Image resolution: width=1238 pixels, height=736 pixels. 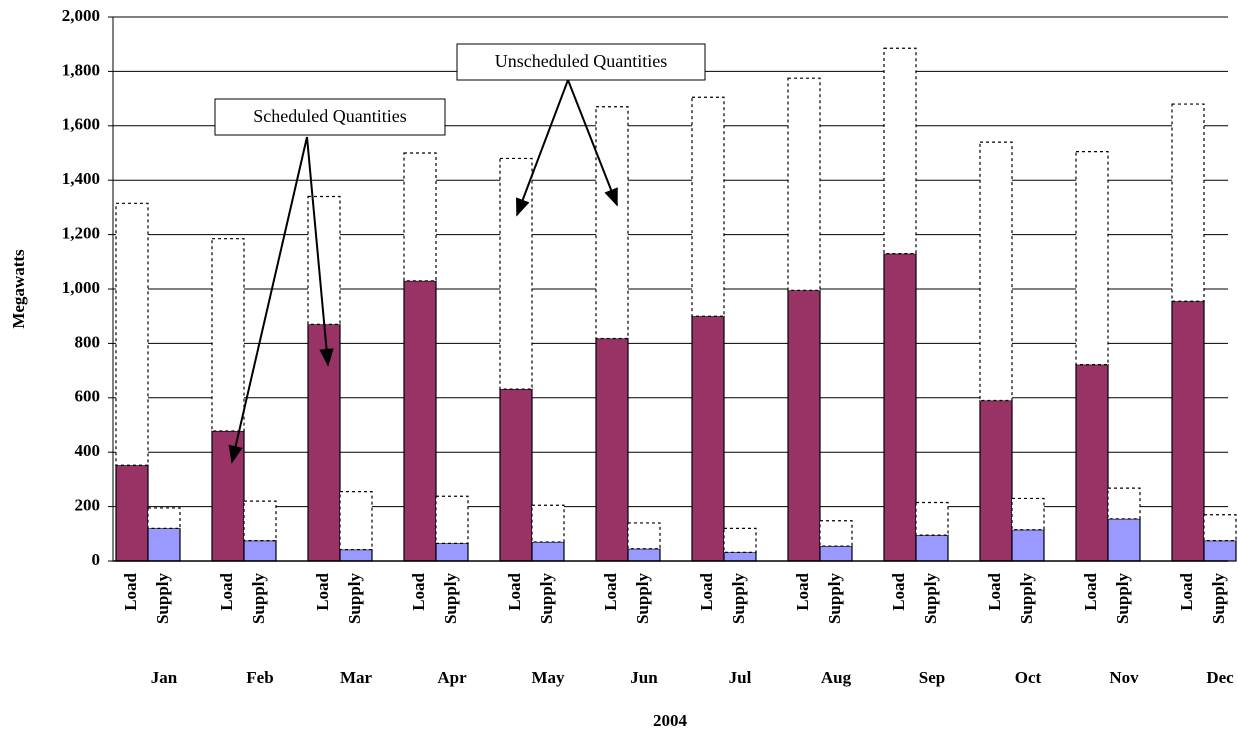 I want to click on x-tick-label: Oct, so click(x=1028, y=677).